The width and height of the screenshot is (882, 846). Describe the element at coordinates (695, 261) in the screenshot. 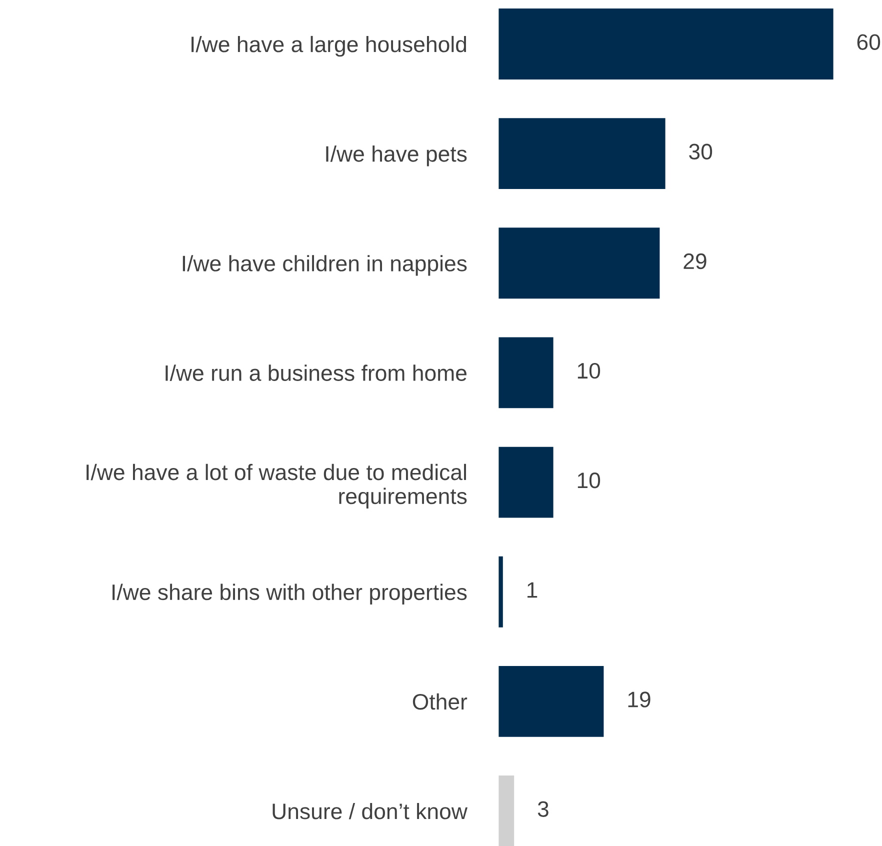

I see `data-label: 29` at that location.